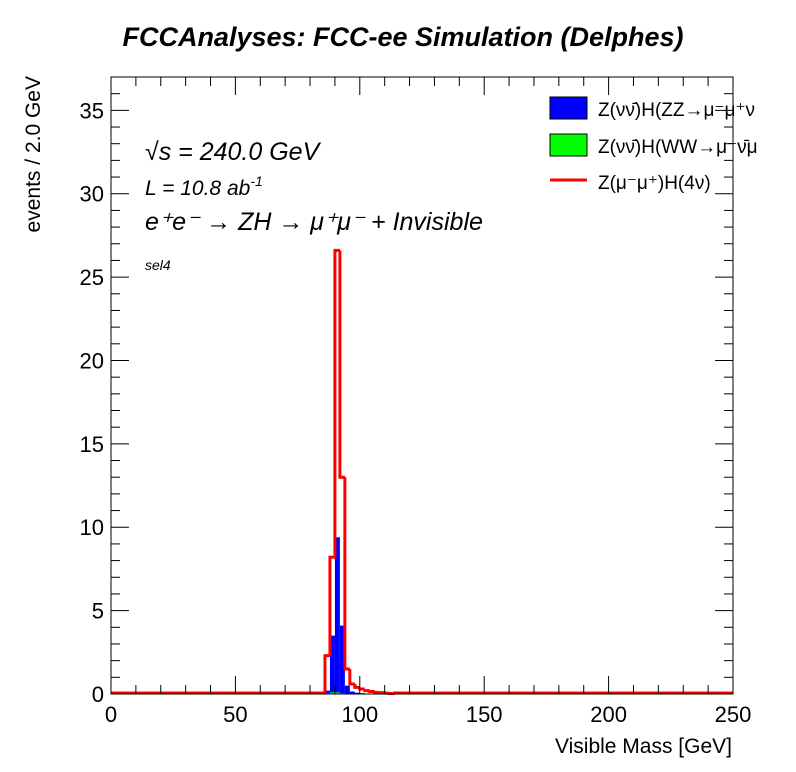  I want to click on y-tick-label: 10, so click(92, 527).